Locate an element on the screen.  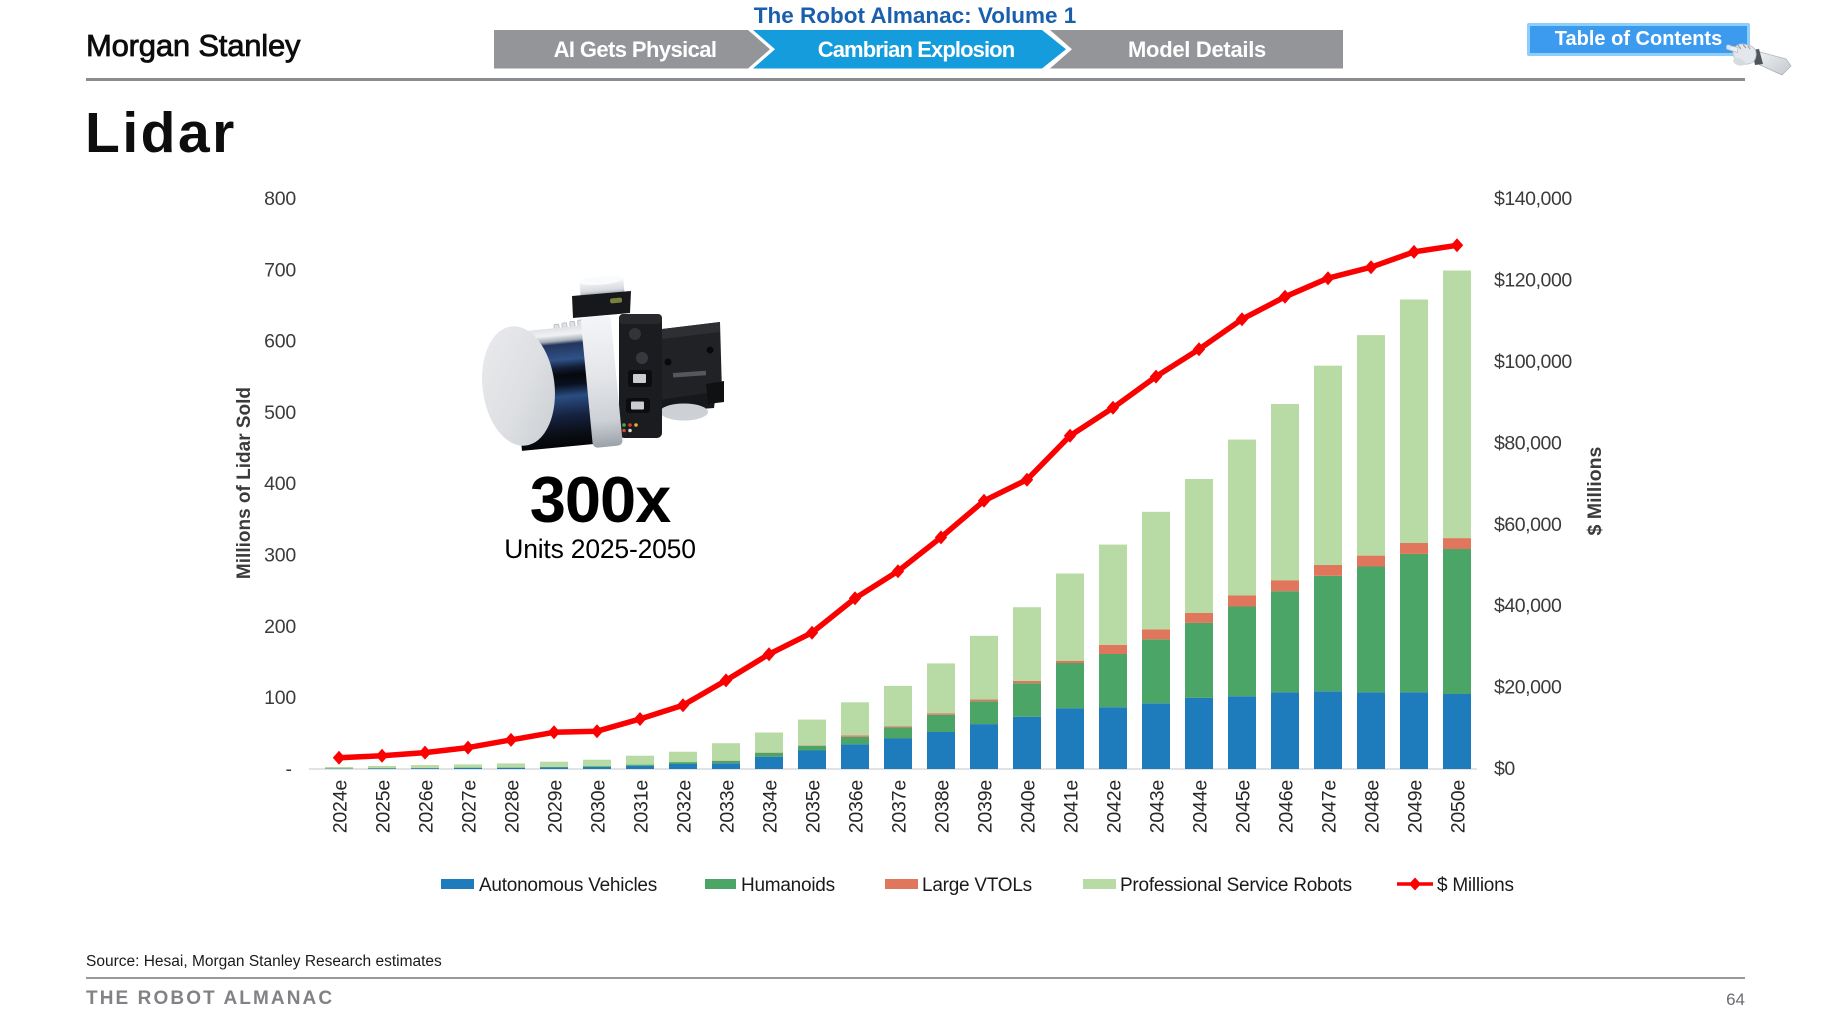
svg-text: 2039e is located at coordinates (986, 806).